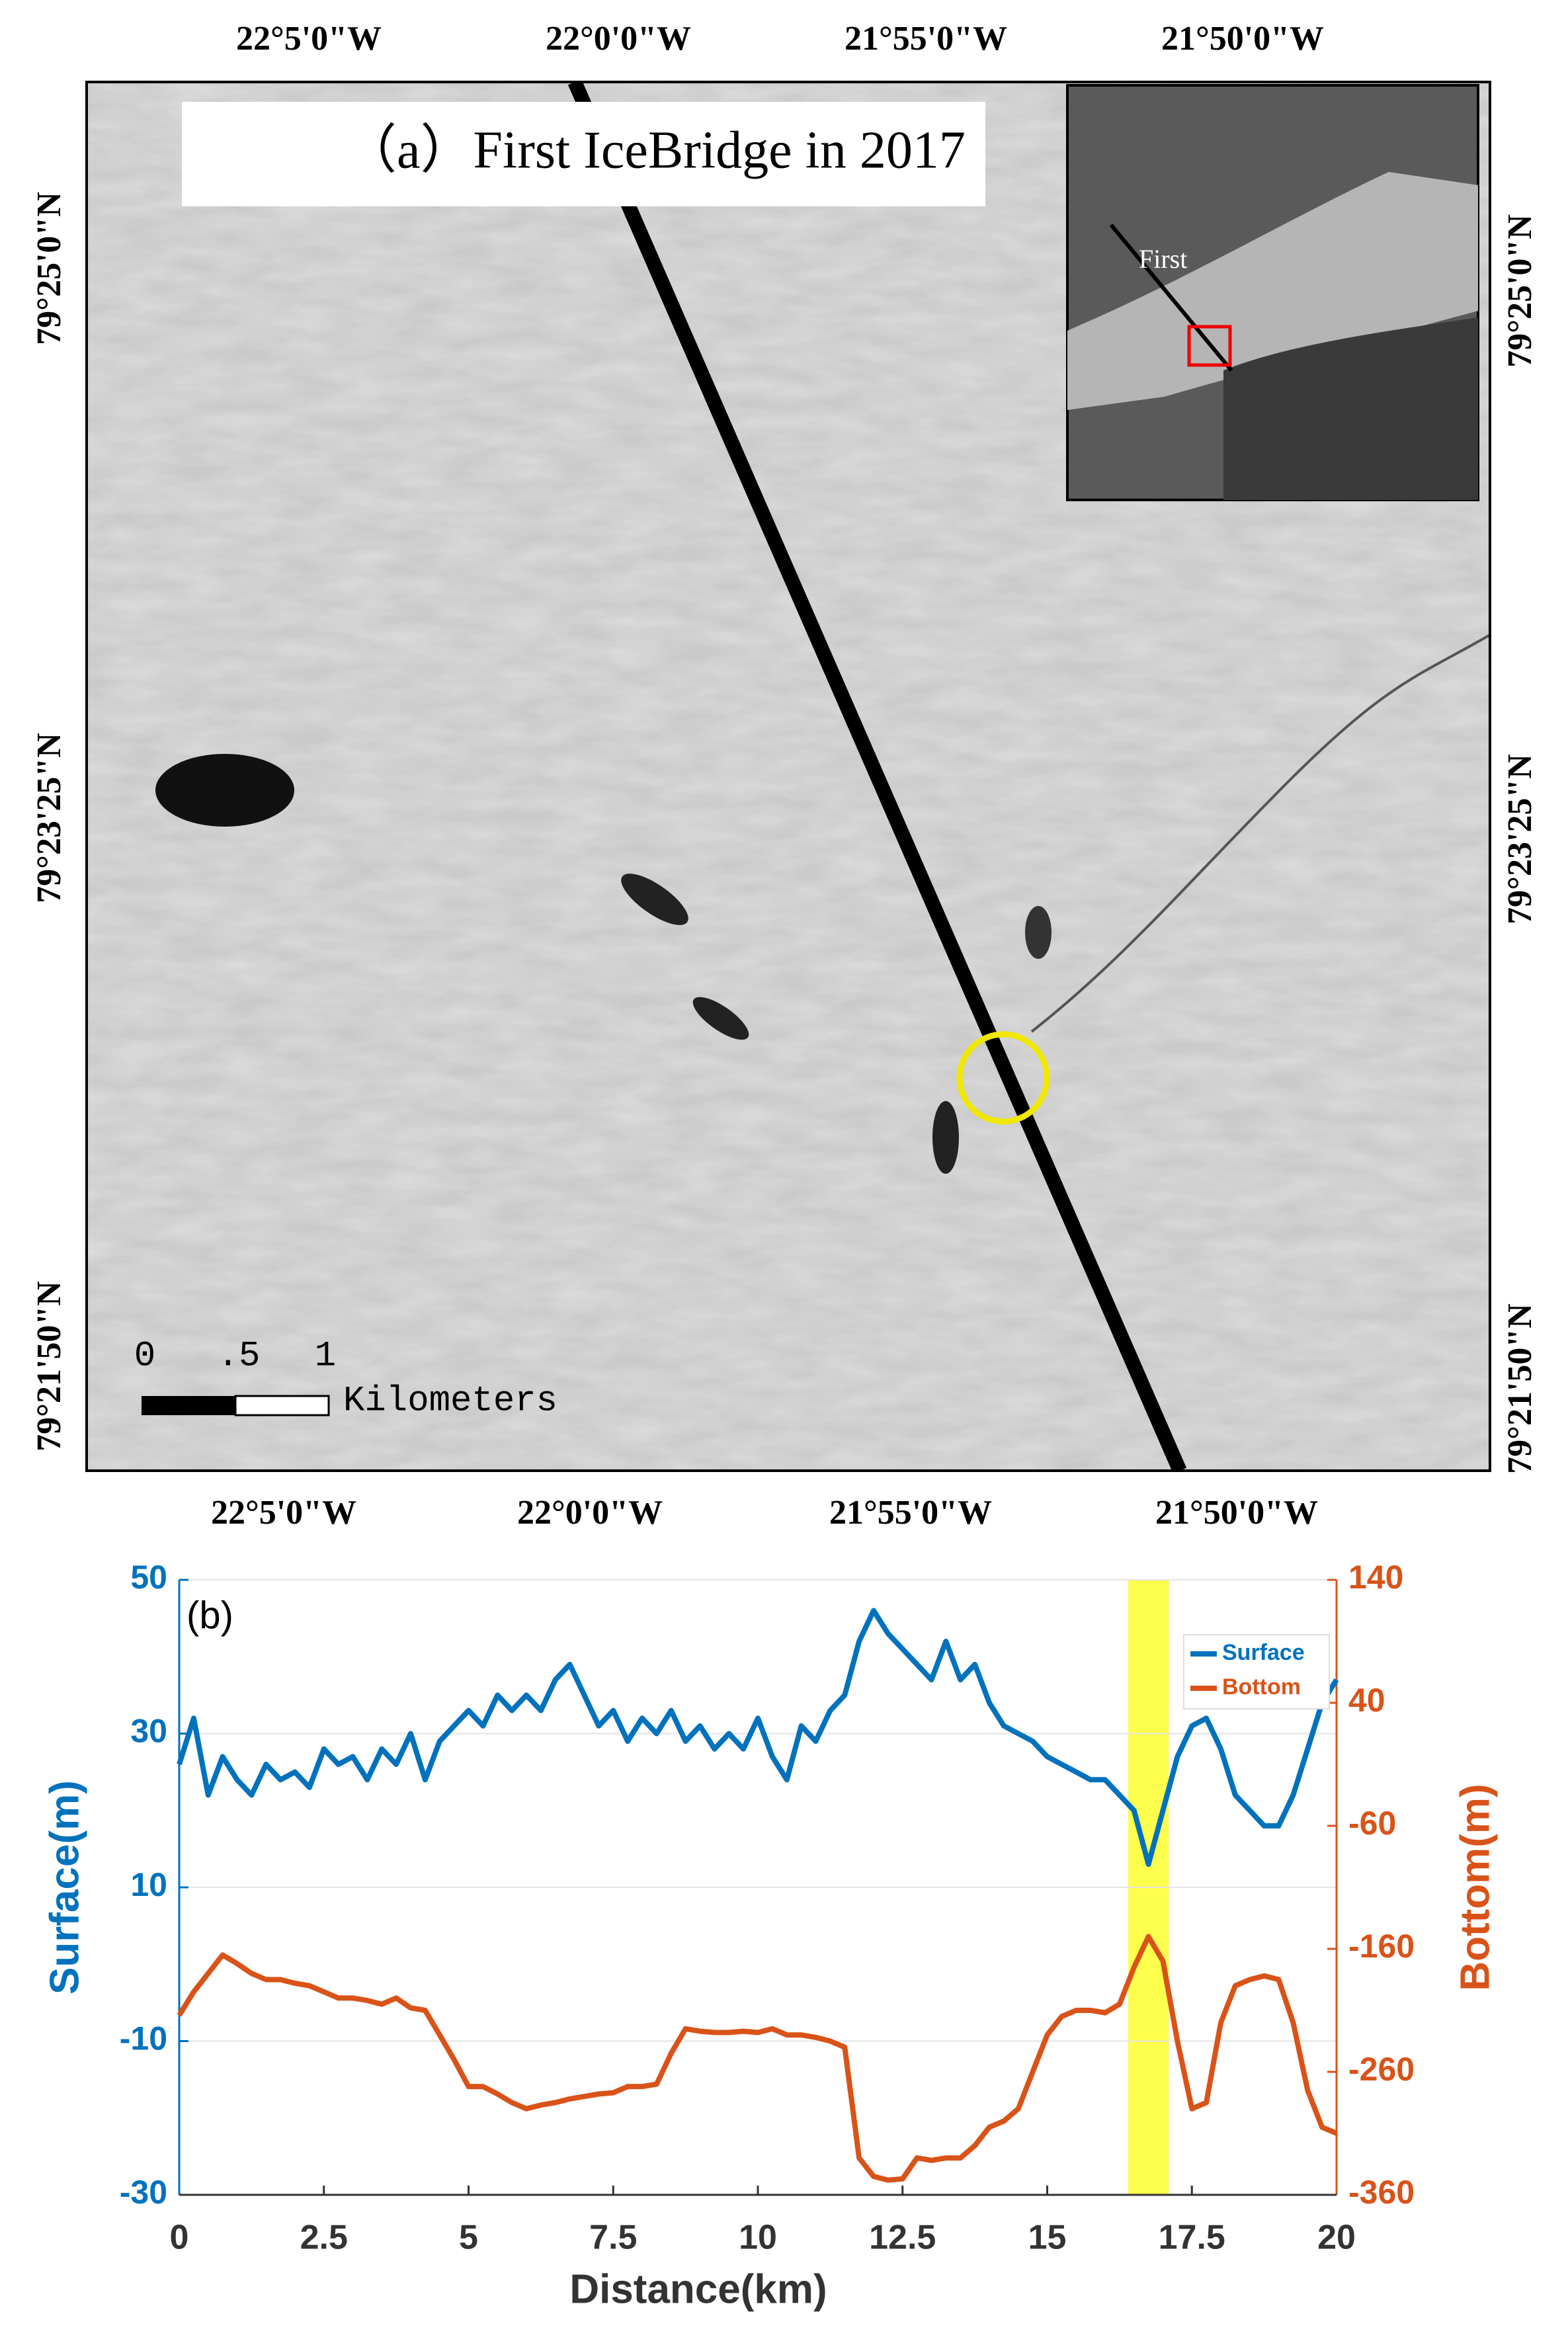 This screenshot has height=2339, width=1568. I want to click on y2-axis-label: Bottom(m), so click(1475, 1887).